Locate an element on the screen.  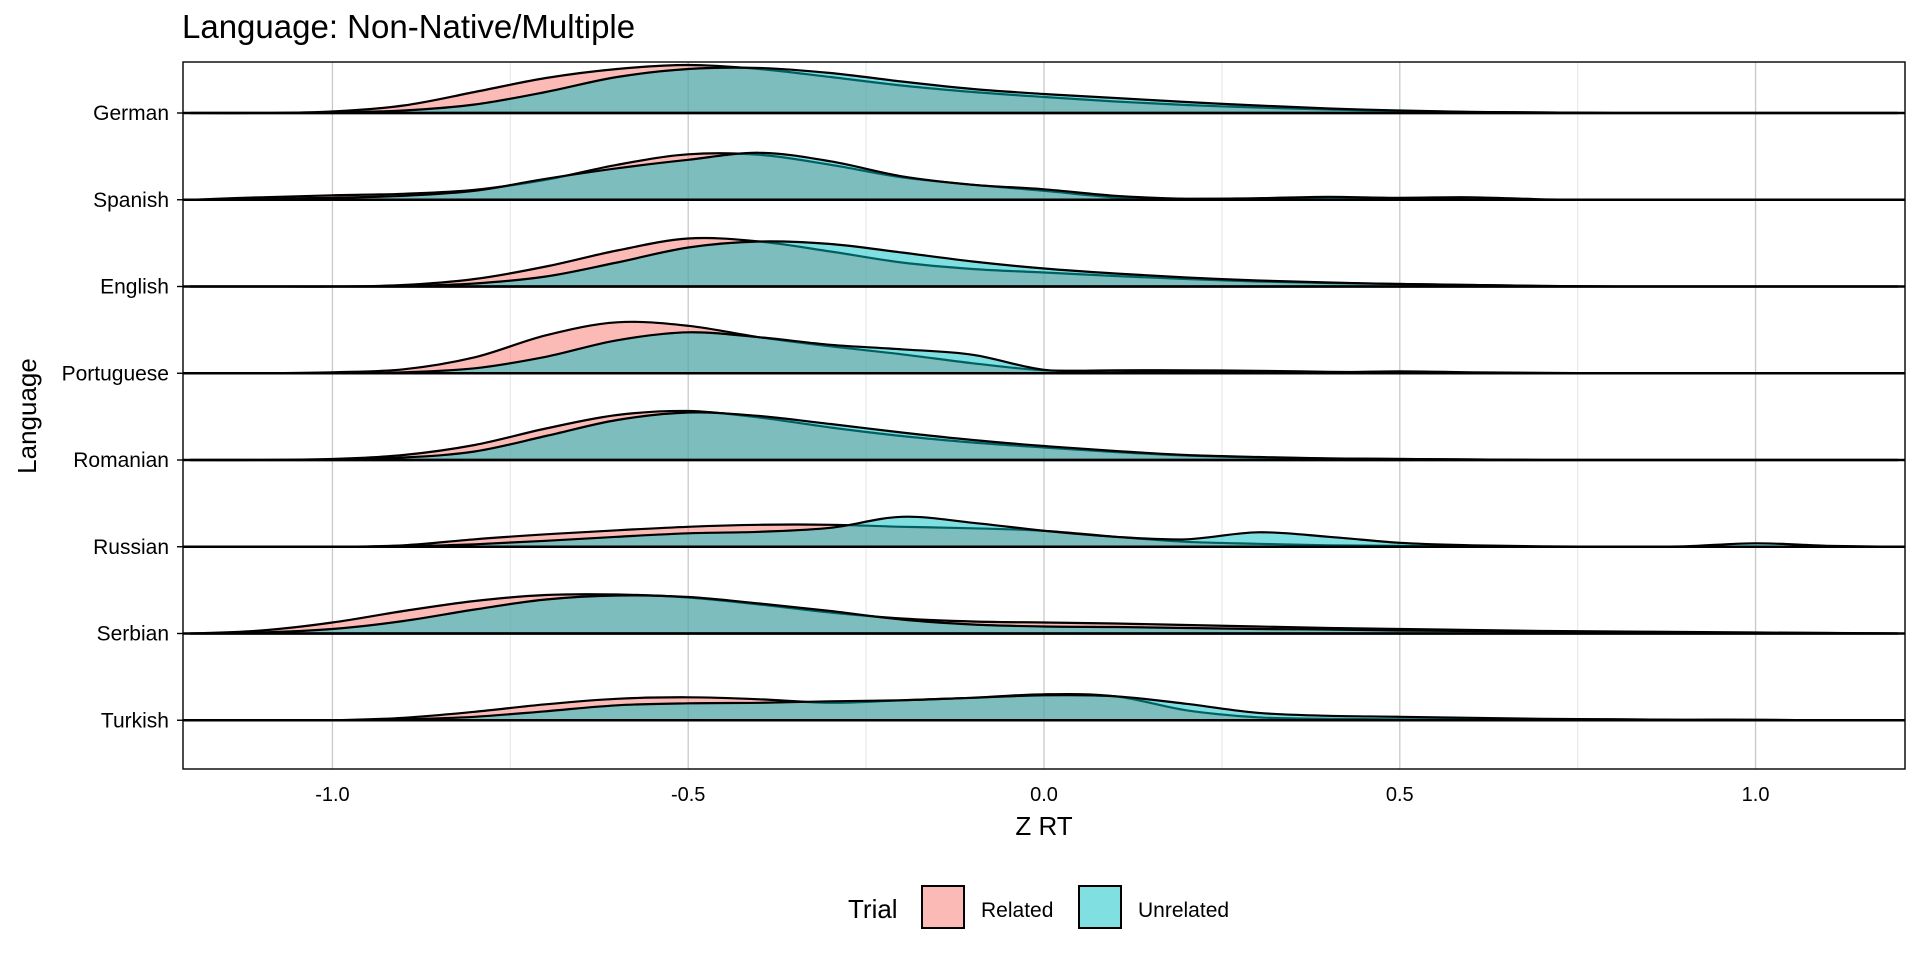
ridge-row-serbian is located at coordinates (1044, 614).